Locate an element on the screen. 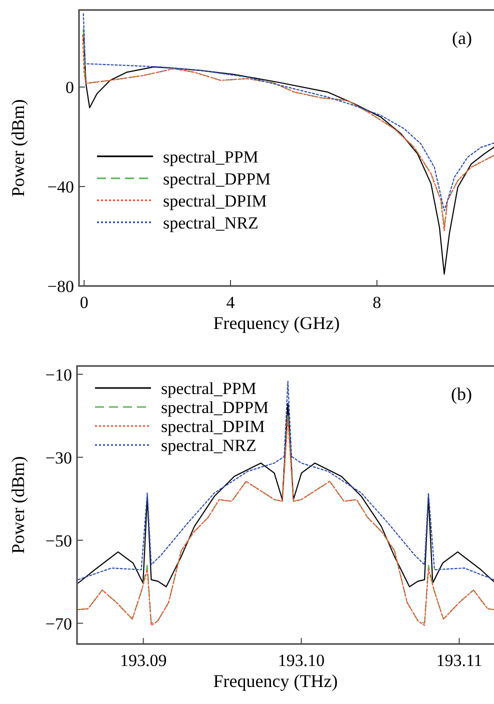 This screenshot has width=494, height=704. x-tick-label: 0 is located at coordinates (84, 302).